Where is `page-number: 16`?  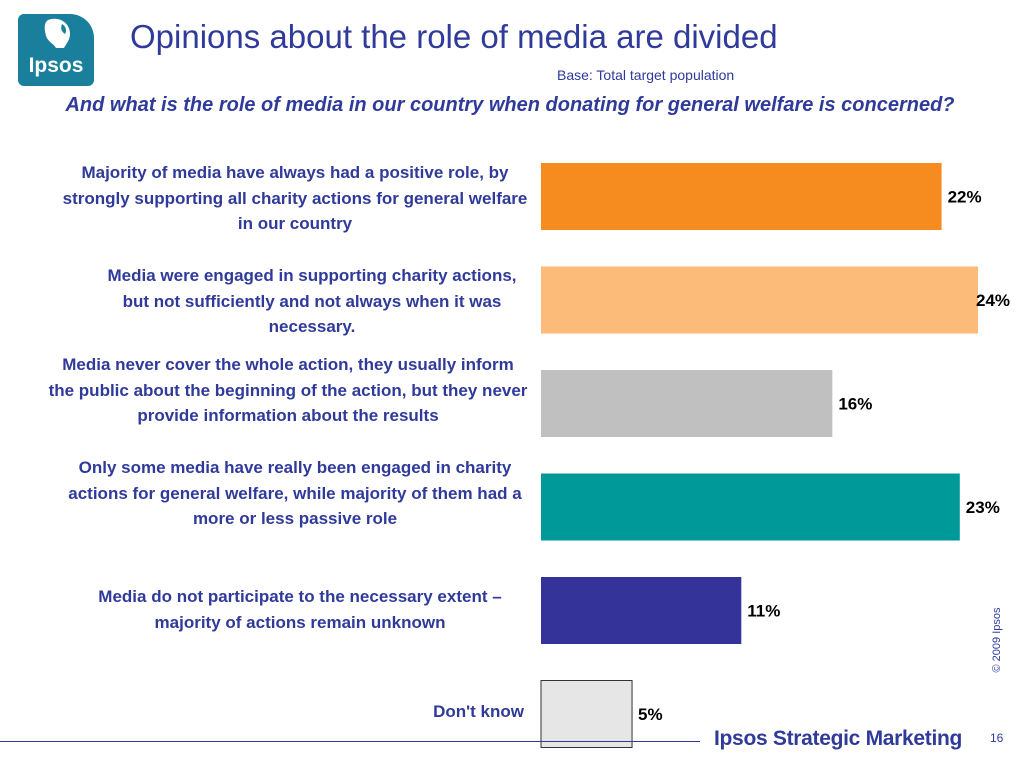
page-number: 16 is located at coordinates (997, 738).